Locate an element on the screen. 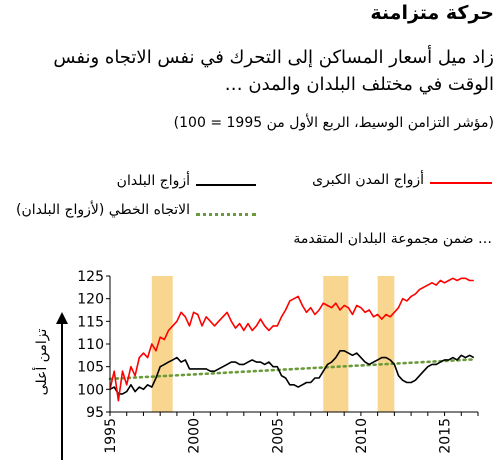 Image resolution: width=504 pixels, height=474 pixels. y-tick-label: 95 is located at coordinates (95, 413).